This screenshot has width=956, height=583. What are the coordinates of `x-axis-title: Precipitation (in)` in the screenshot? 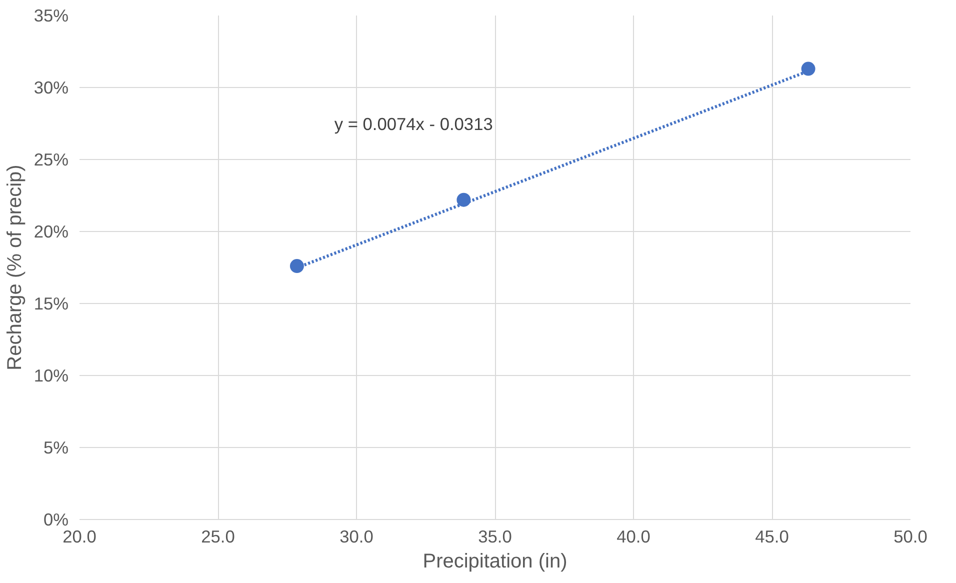 It's located at (495, 561).